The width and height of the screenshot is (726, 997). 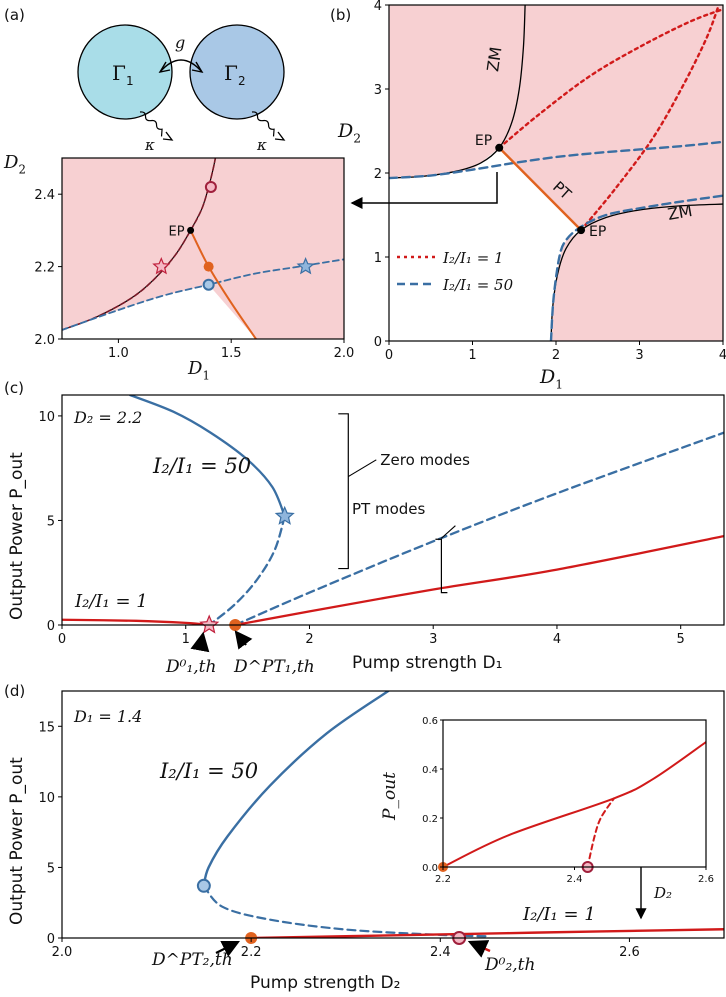 What do you see at coordinates (44, 268) in the screenshot?
I see `y-tick-label: 2.2` at bounding box center [44, 268].